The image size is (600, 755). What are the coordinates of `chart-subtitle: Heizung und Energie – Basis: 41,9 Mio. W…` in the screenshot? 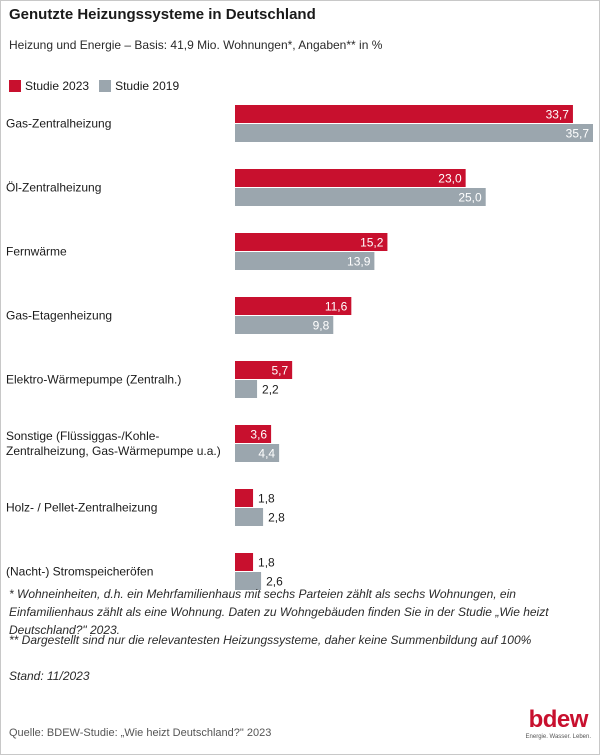 It's located at (196, 45).